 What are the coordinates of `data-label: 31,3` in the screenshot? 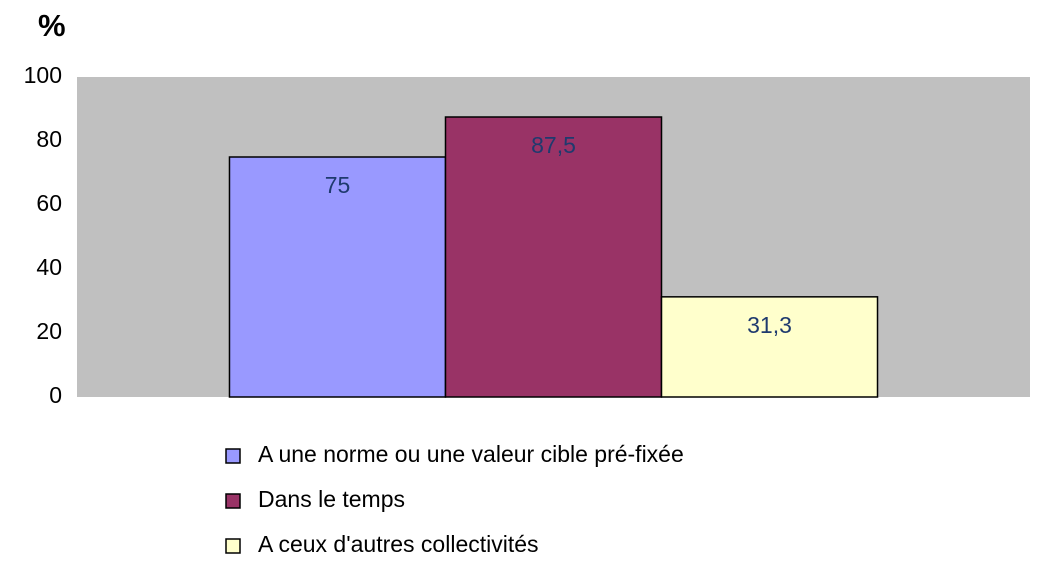 It's located at (769, 325).